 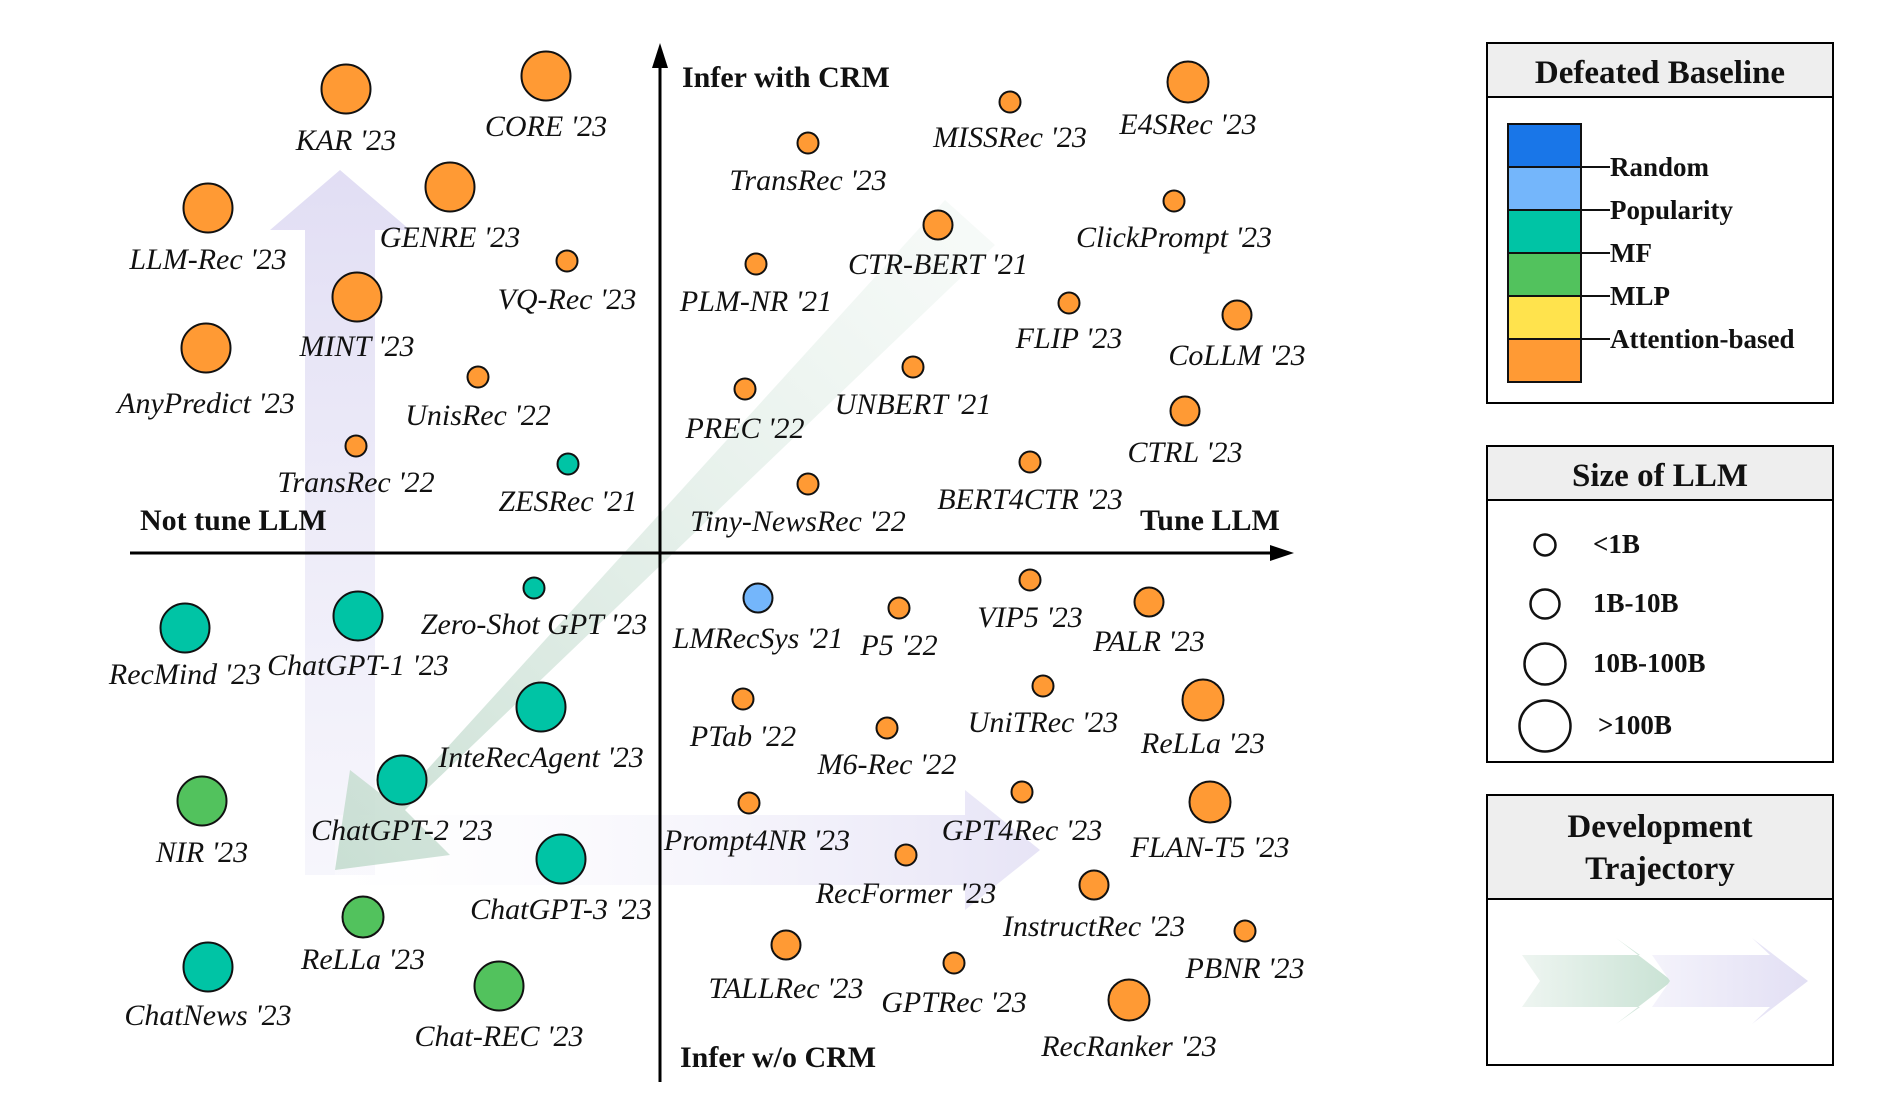 I want to click on model-label: PREC '22, so click(x=745, y=428).